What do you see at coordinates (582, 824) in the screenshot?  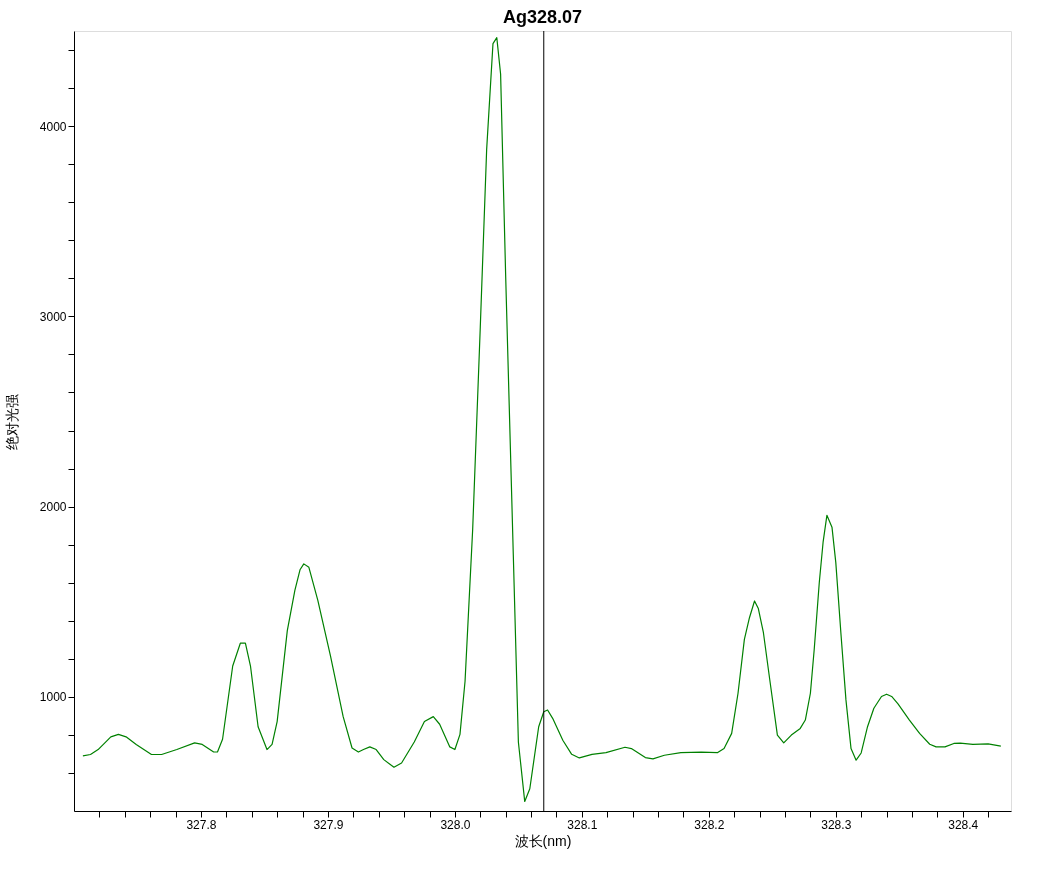 I see `x-tick-label: 328.1` at bounding box center [582, 824].